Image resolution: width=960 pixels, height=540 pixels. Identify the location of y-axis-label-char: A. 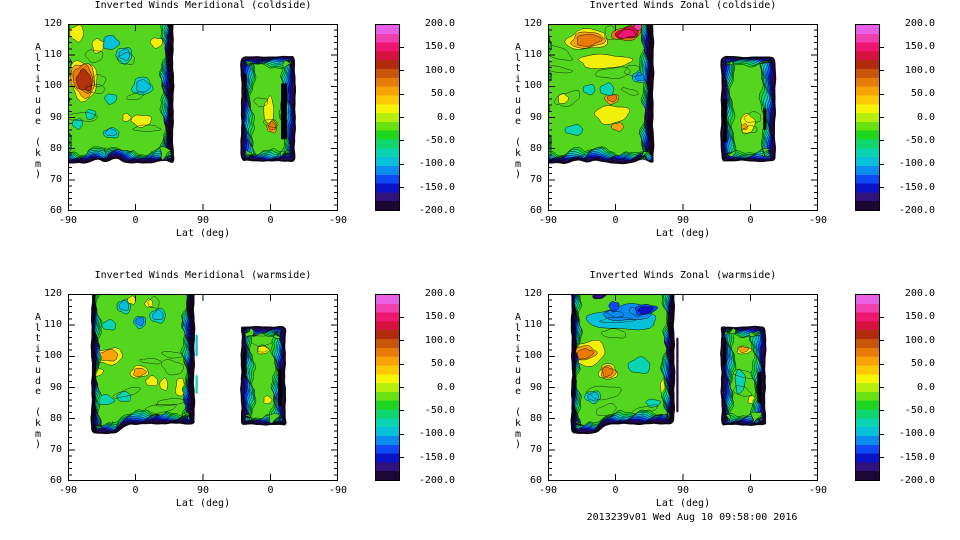
(38, 317).